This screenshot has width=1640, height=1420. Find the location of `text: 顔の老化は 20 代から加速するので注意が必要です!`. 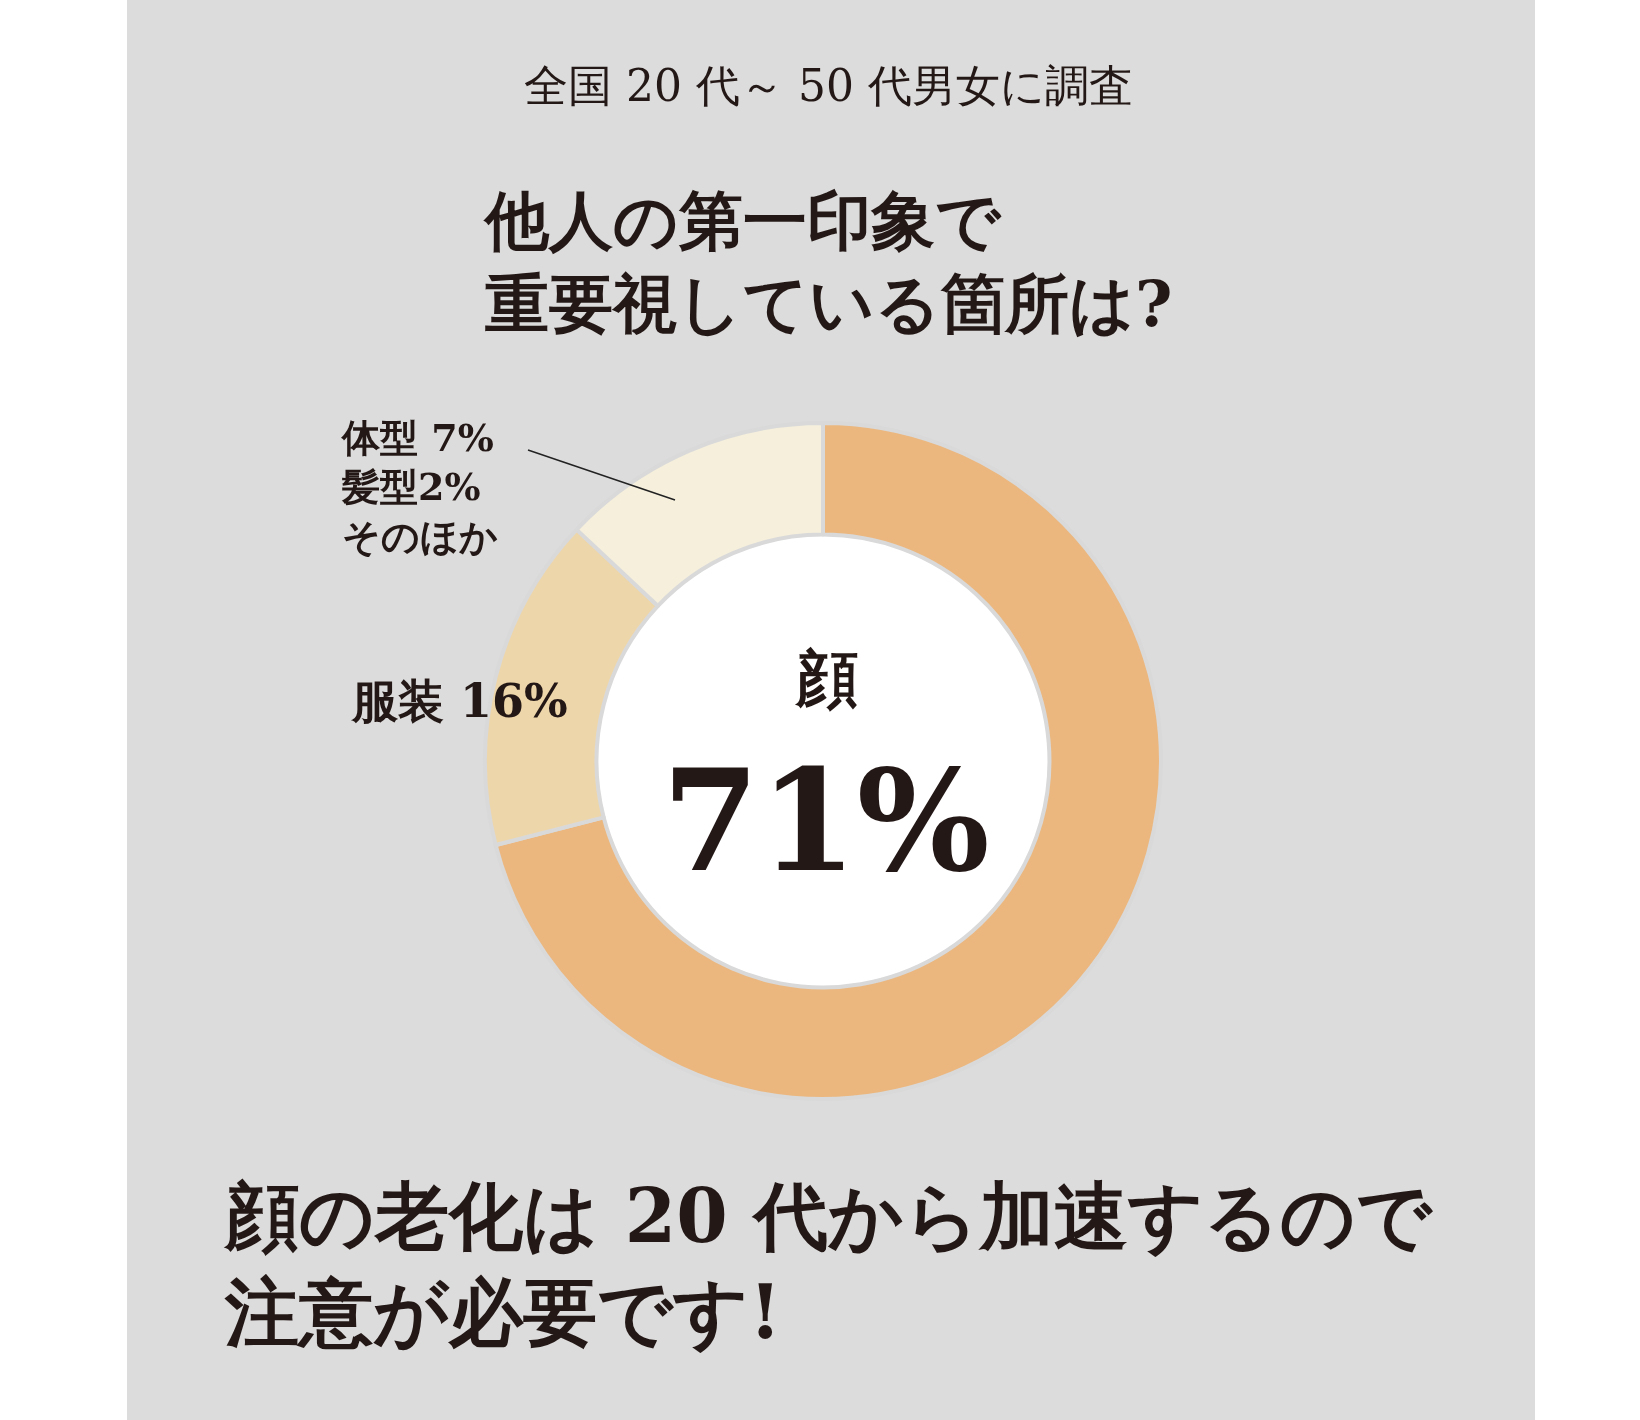

text: 顔の老化は 20 代から加速するので注意が必要です! is located at coordinates (828, 1264).